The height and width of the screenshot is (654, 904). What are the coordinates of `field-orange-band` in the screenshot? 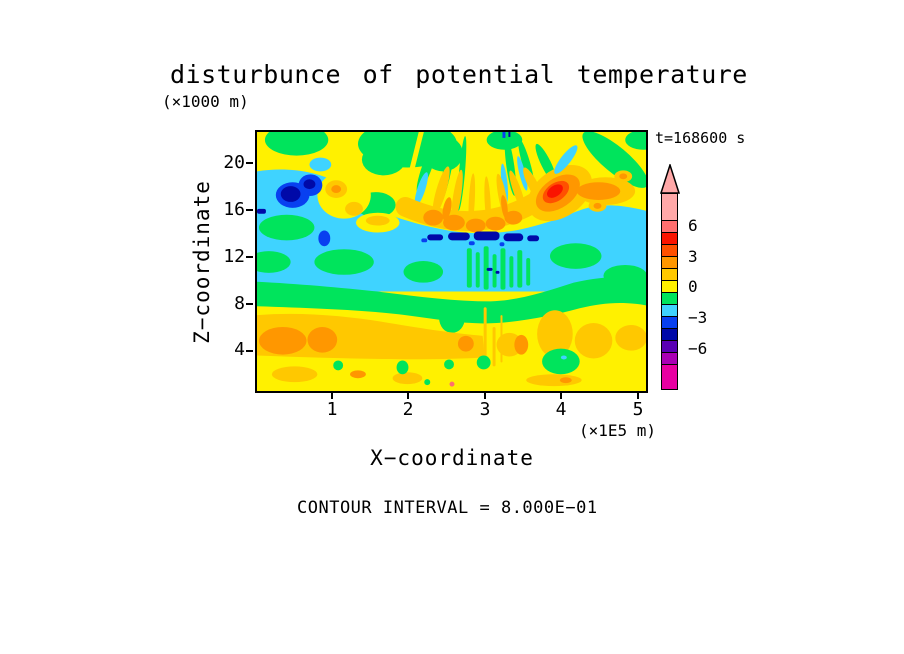 It's located at (451, 337).